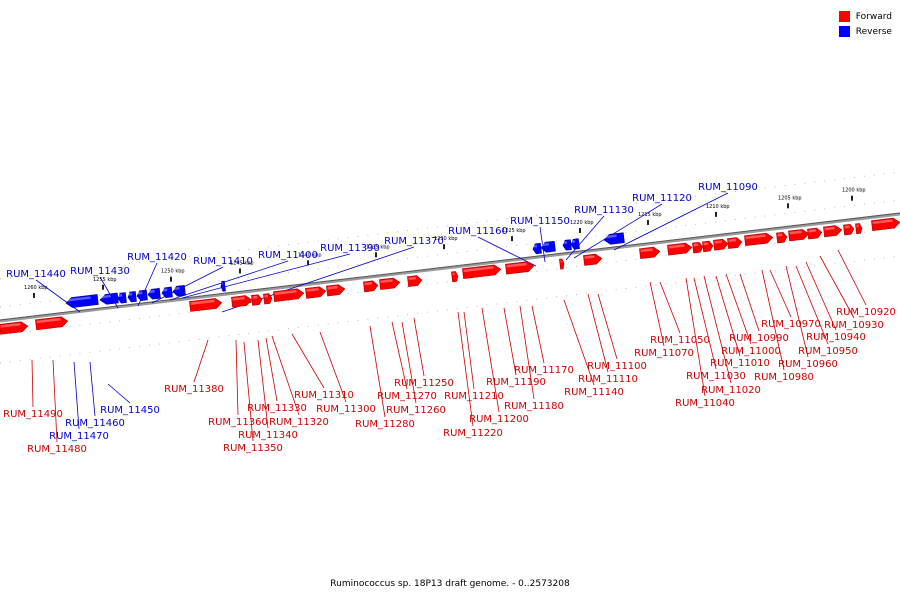 This screenshot has height=600, width=900. I want to click on gene-label: RUM_11300, so click(346, 409).